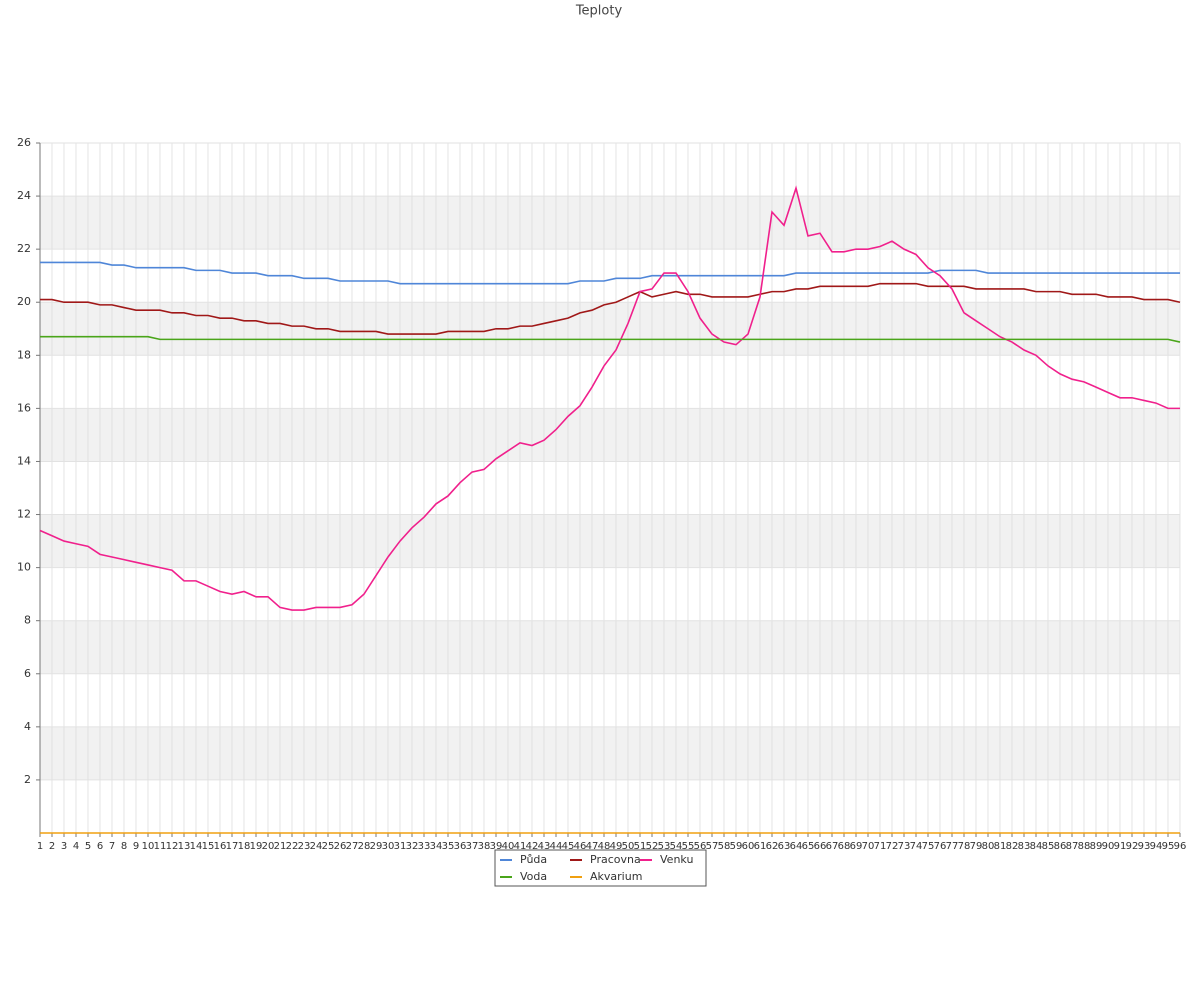 The height and width of the screenshot is (1000, 1200). Describe the element at coordinates (328, 846) in the screenshot. I see `x-tick-label: 25` at that location.